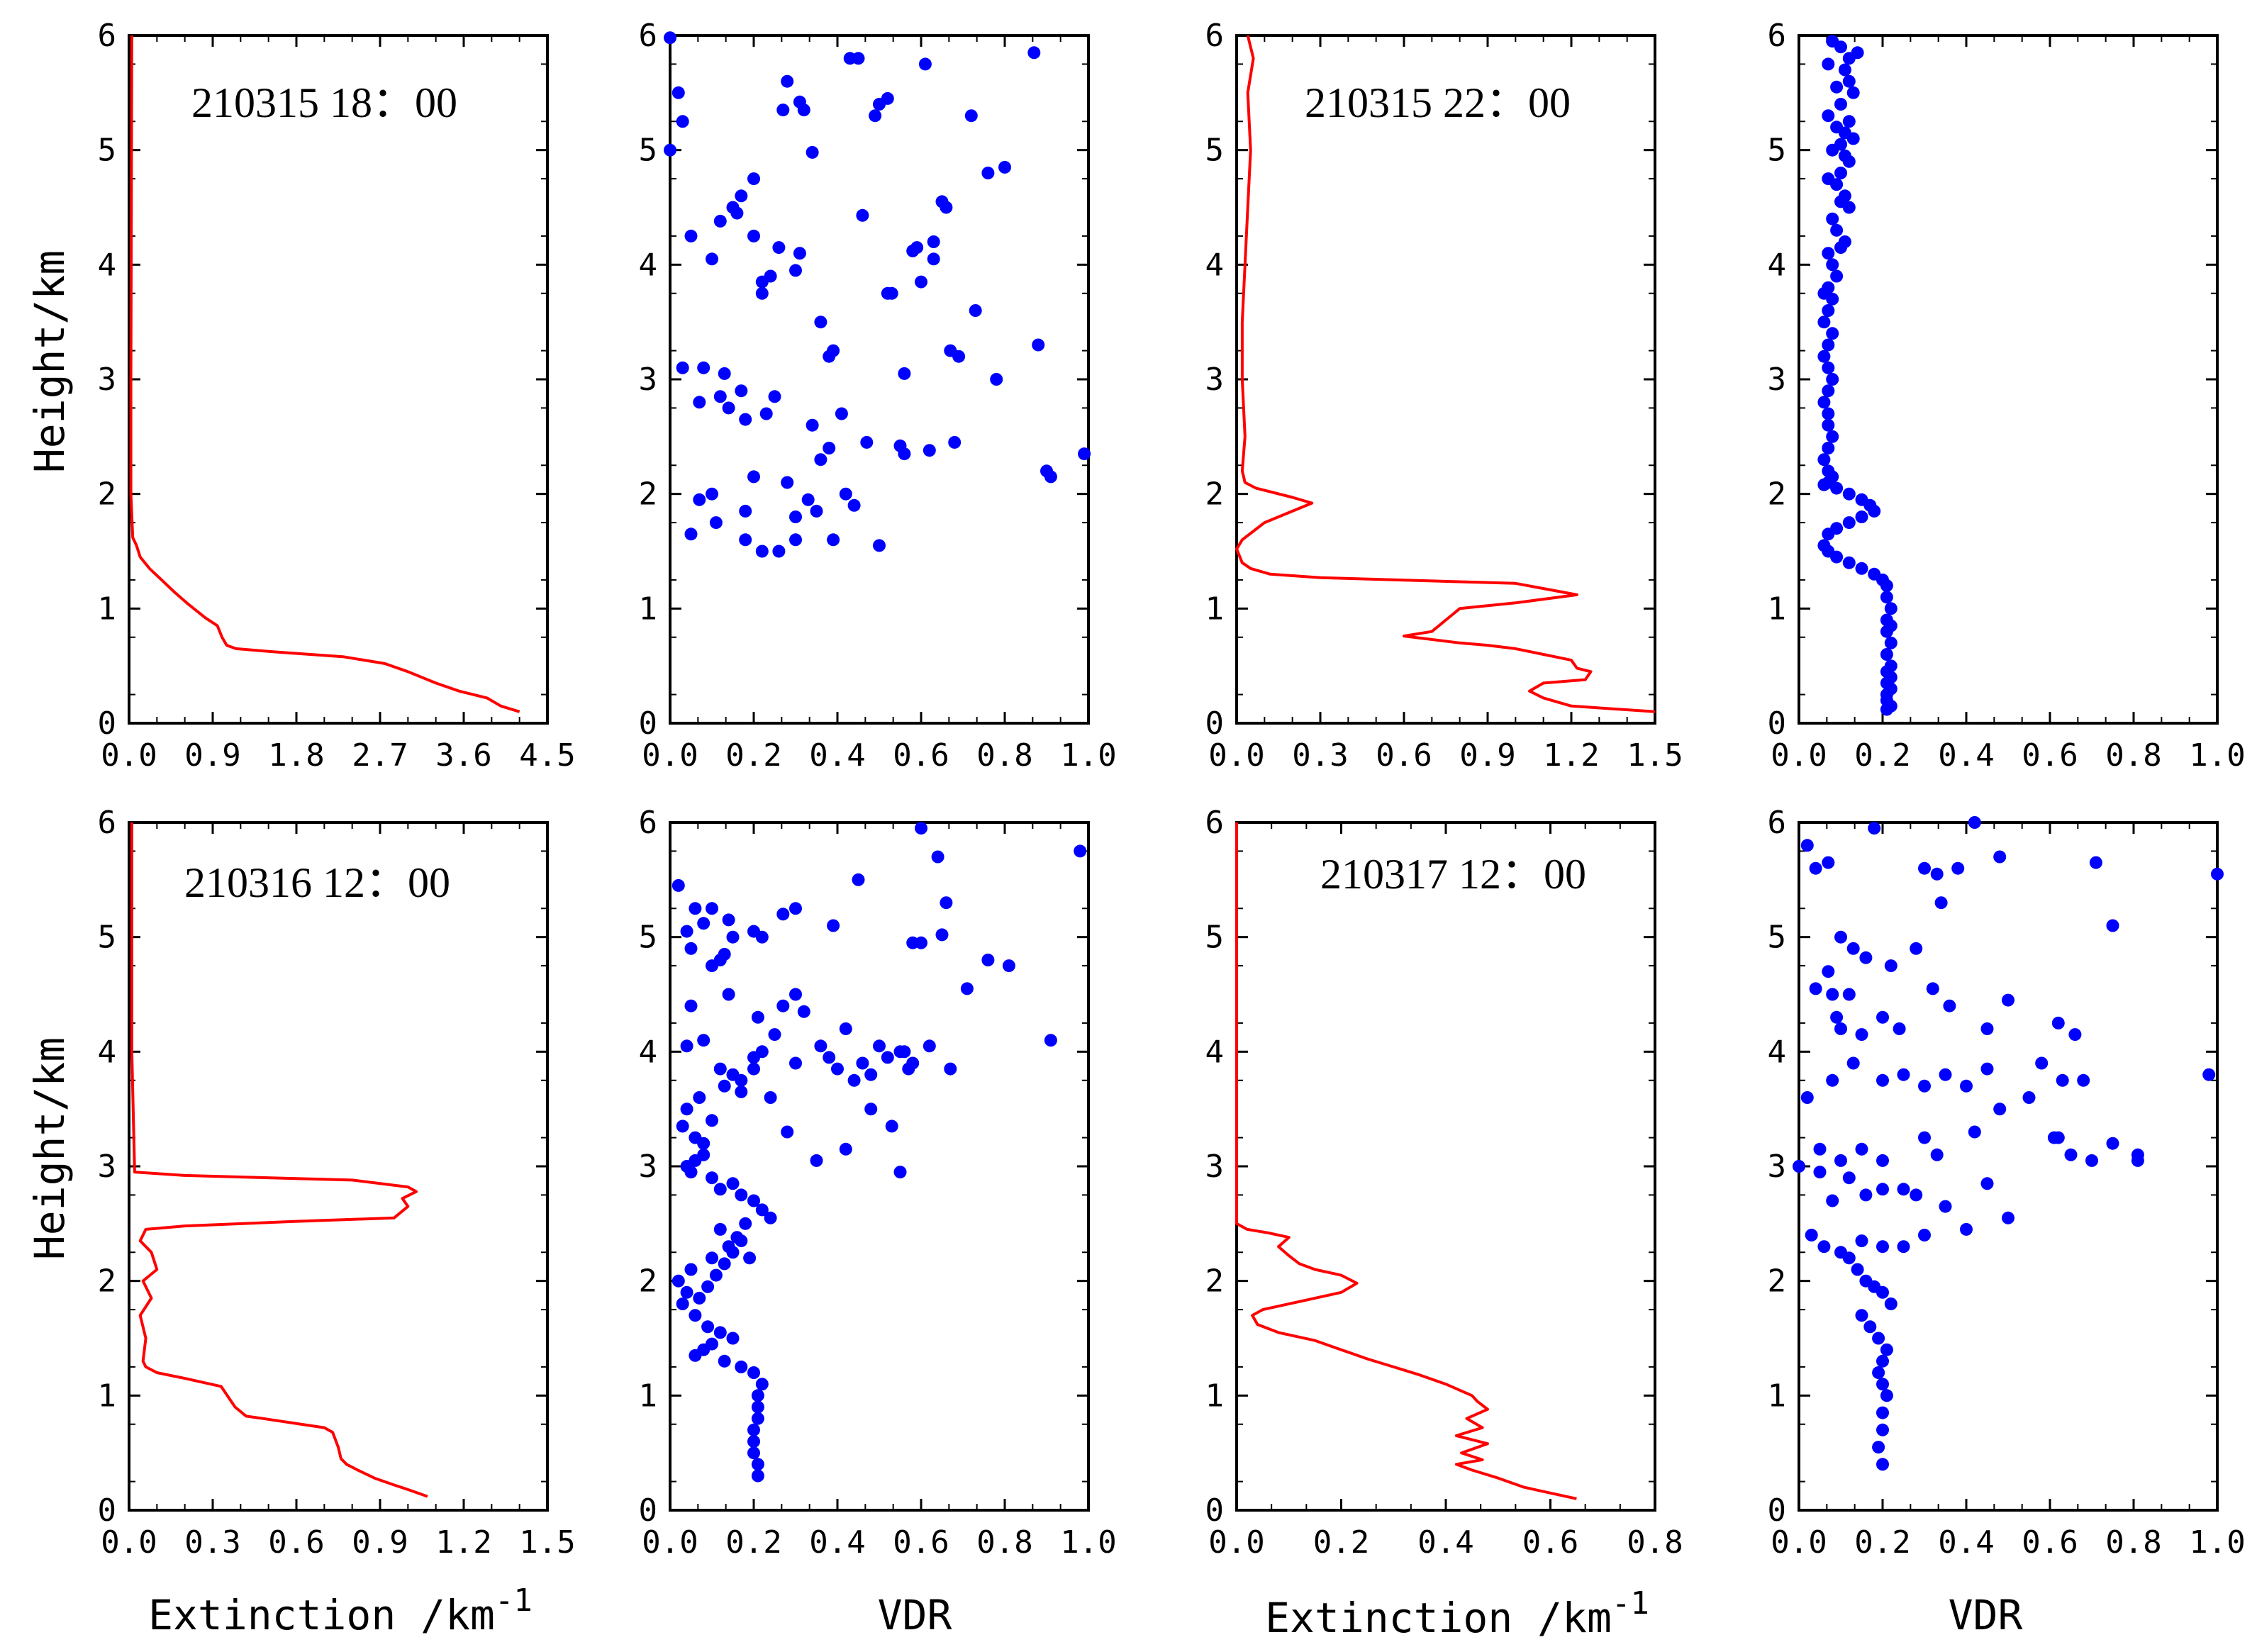 The image size is (2257, 1652). What do you see at coordinates (1215, 1281) in the screenshot?
I see `y-tick-label: 2` at bounding box center [1215, 1281].